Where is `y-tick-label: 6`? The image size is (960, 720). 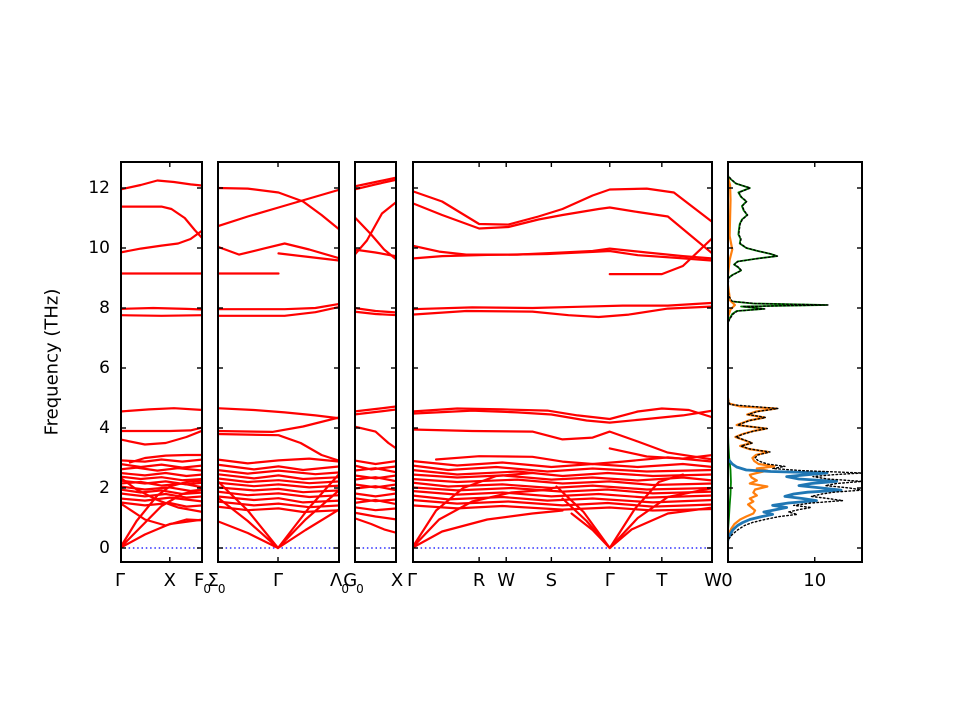
y-tick-label: 6 is located at coordinates (104, 368).